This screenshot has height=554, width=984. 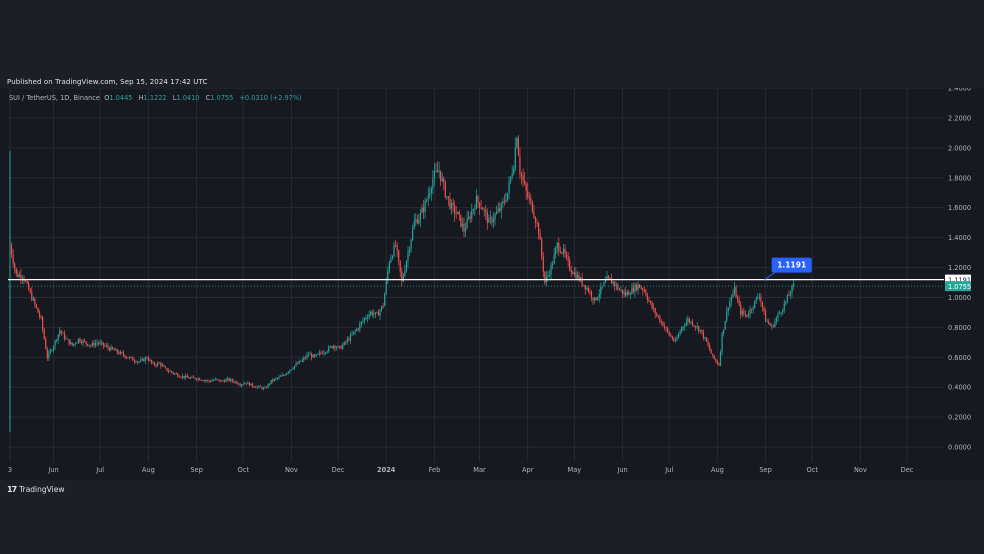 I want to click on x-tick-label: Sep, so click(x=765, y=470).